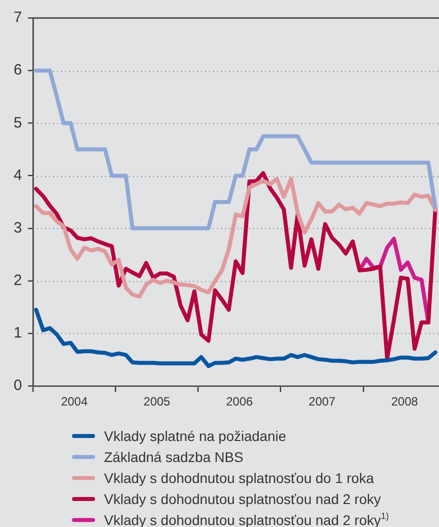  What do you see at coordinates (174, 456) in the screenshot?
I see `legend-label: Základná sadzba NBS` at bounding box center [174, 456].